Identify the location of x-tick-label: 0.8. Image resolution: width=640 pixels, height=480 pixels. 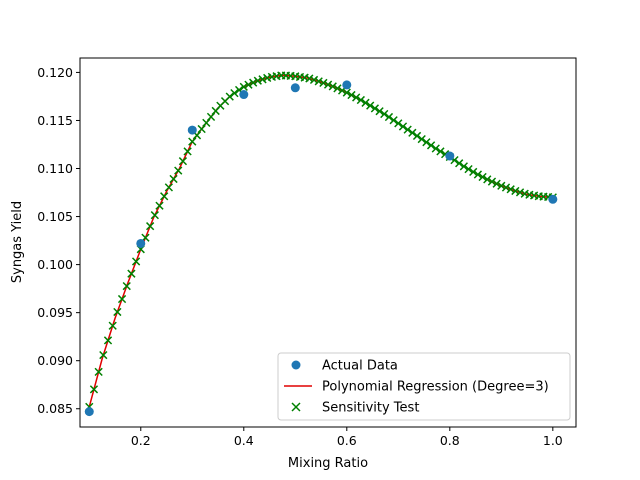
(450, 440).